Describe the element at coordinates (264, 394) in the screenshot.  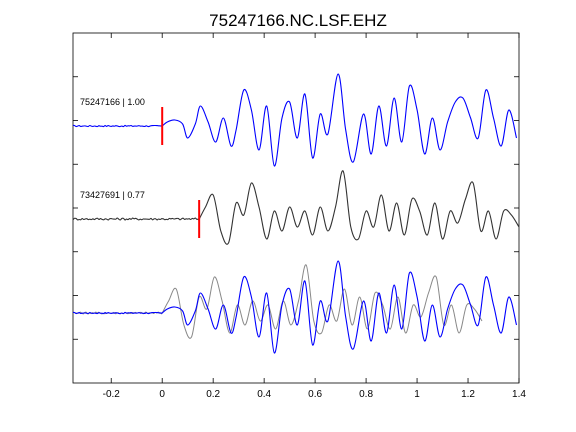
I see `x-tick-label: 0.4` at that location.